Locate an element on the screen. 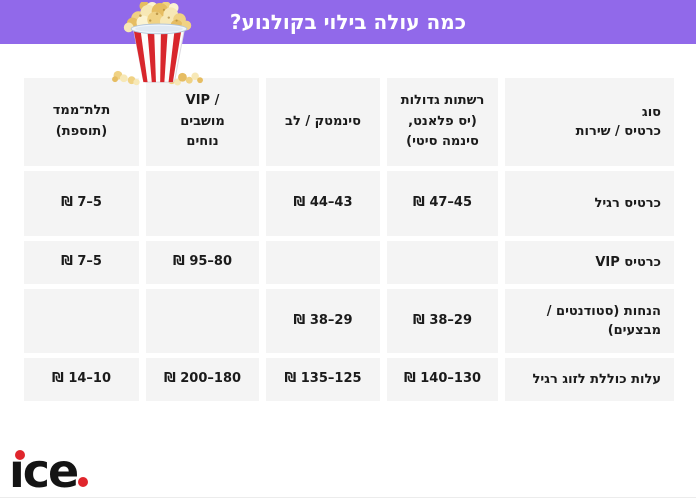 The width and height of the screenshot is (696, 500). col-header-chains: רשתות גדולות (יס פלאנט, סינמה סיטי) is located at coordinates (442, 122).